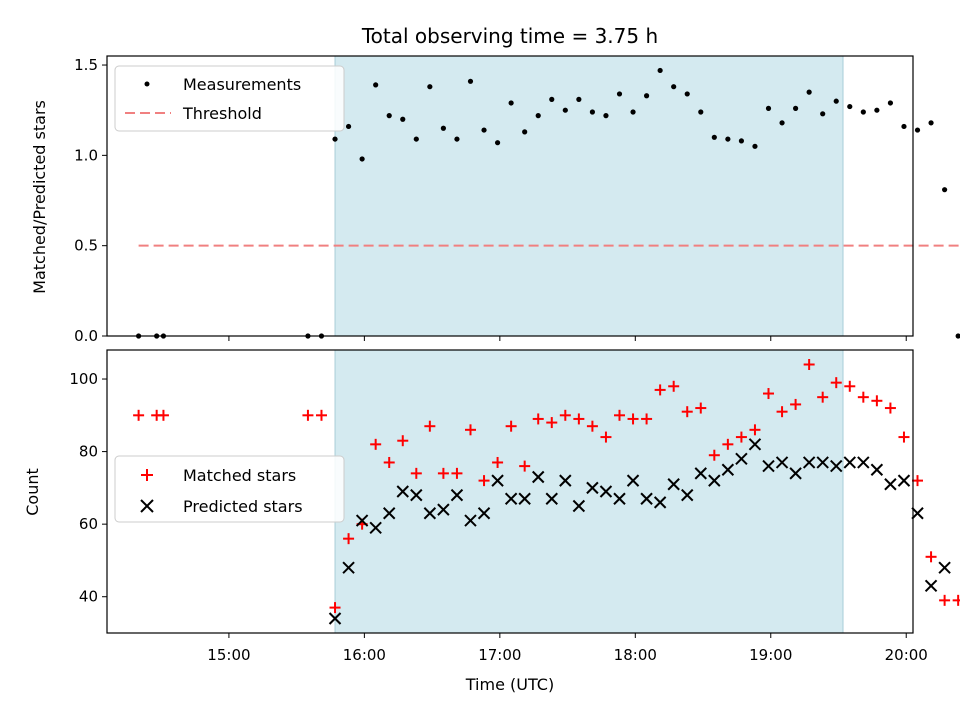 This screenshot has width=960, height=725. Describe the element at coordinates (86, 336) in the screenshot. I see `top-y-tick-label: 0.0` at that location.